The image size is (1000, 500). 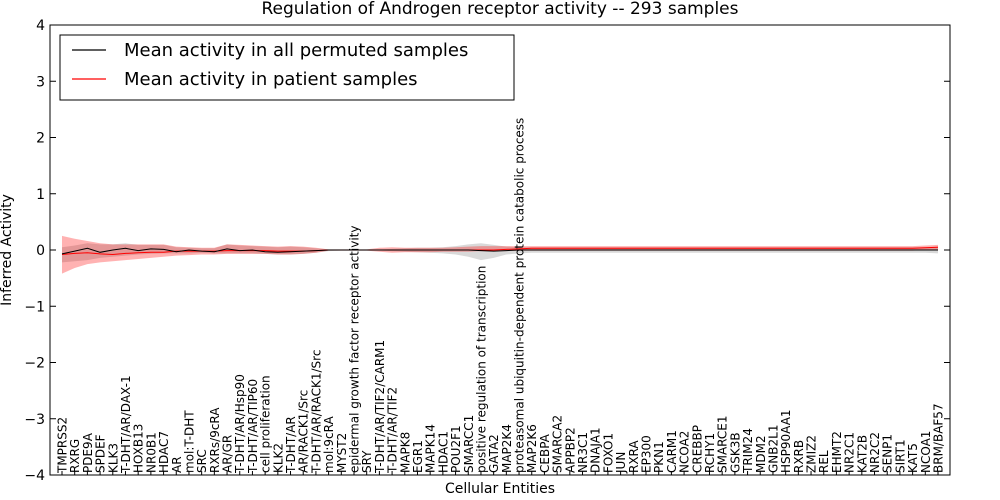 What do you see at coordinates (40, 82) in the screenshot?
I see `y-tick-label: 3` at bounding box center [40, 82].